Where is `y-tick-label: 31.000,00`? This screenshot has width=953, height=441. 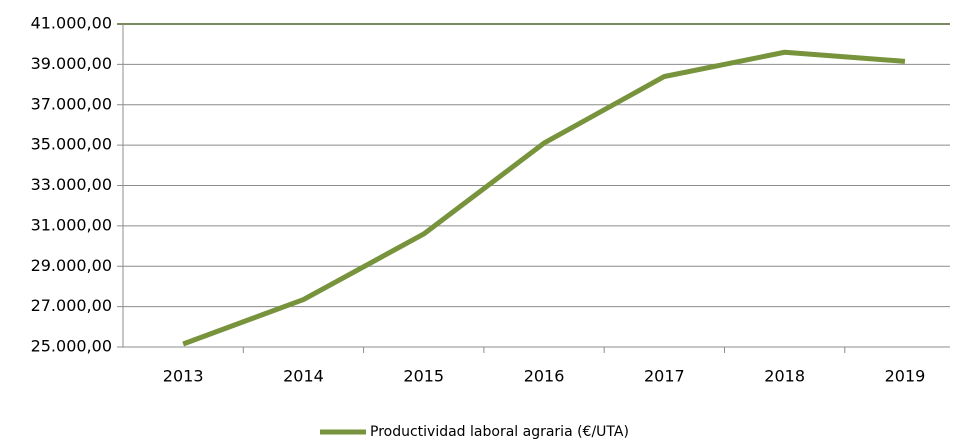
y-tick-label: 31.000,00 is located at coordinates (71, 224).